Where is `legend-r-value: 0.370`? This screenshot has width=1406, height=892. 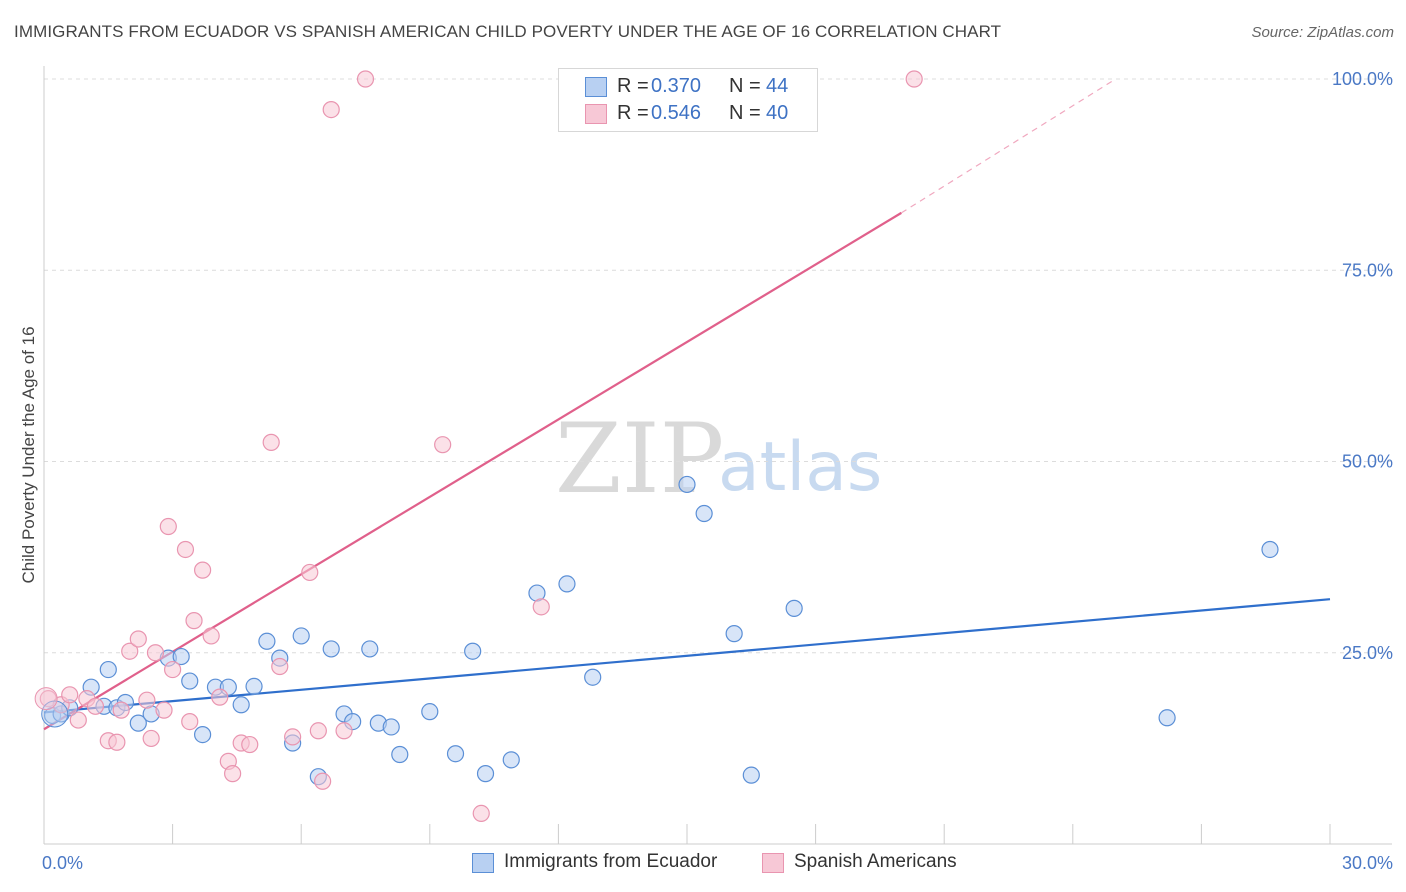 legend-r-value: 0.370 is located at coordinates (676, 86).